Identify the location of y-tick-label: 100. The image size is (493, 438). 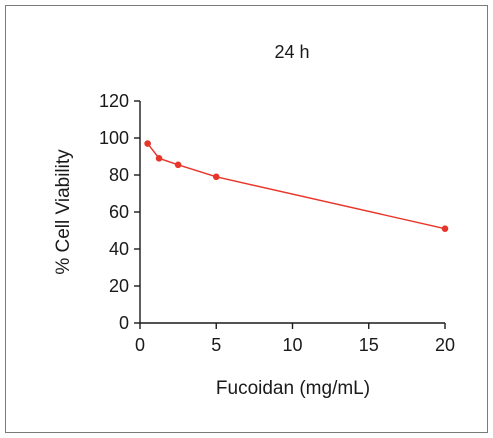
(114, 138).